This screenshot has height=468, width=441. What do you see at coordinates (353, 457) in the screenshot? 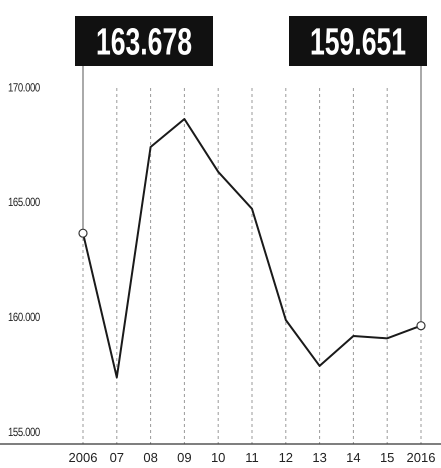
I see `x-tick-label: 14` at bounding box center [353, 457].